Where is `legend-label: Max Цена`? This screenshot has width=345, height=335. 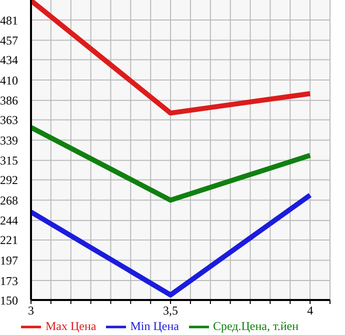
legend-label: Max Цена is located at coordinates (70, 325).